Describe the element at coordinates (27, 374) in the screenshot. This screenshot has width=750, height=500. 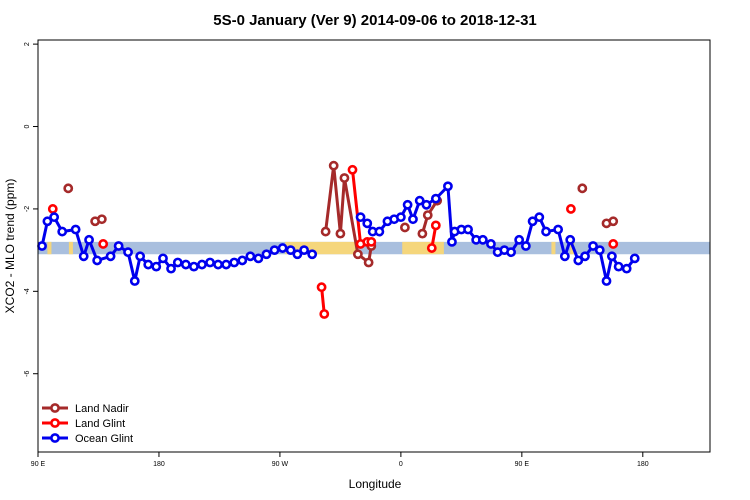
I see `y-tick-label: -6` at that location.